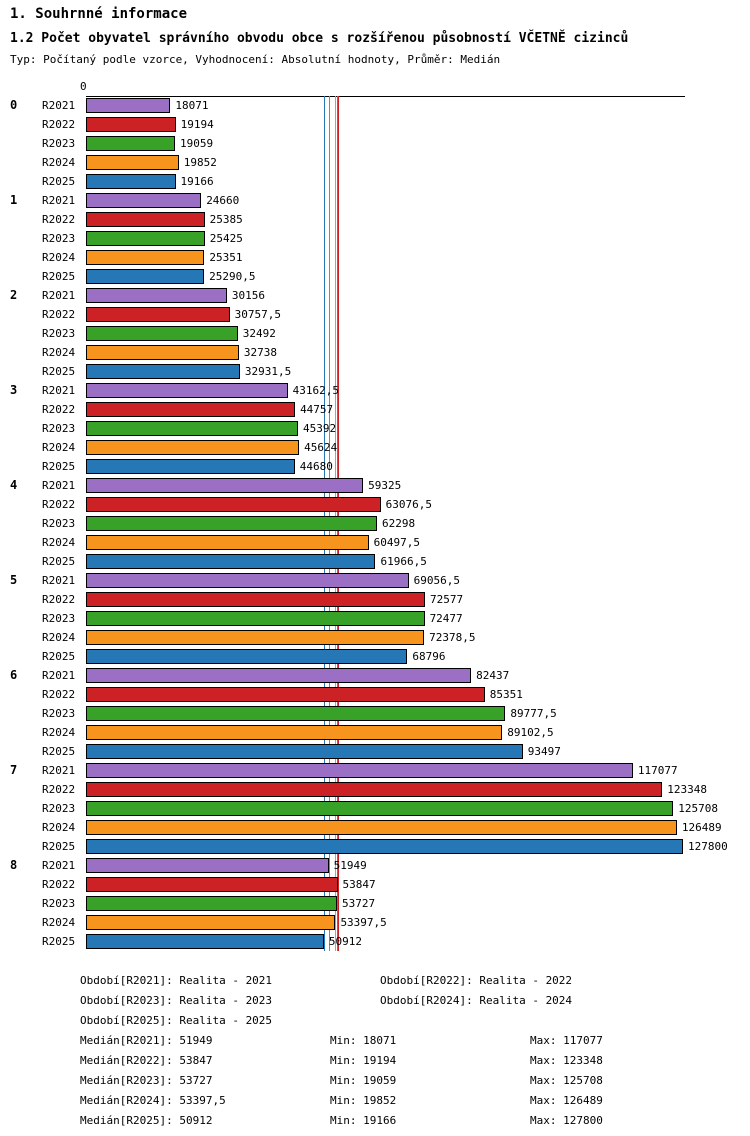 The image size is (750, 1136). Describe the element at coordinates (363, 1040) in the screenshot. I see `legend-min: Min: 18071` at that location.